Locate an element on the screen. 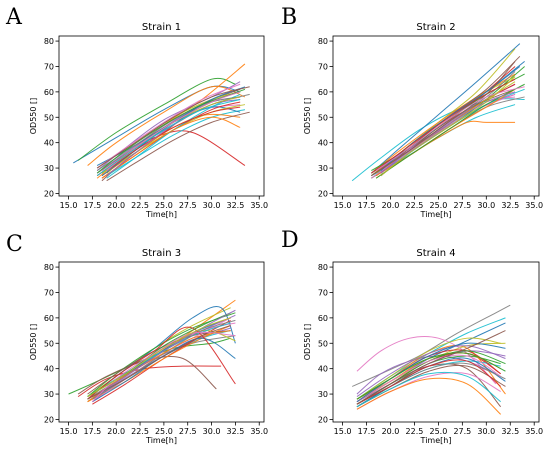  panel-letter: C is located at coordinates (14, 244).